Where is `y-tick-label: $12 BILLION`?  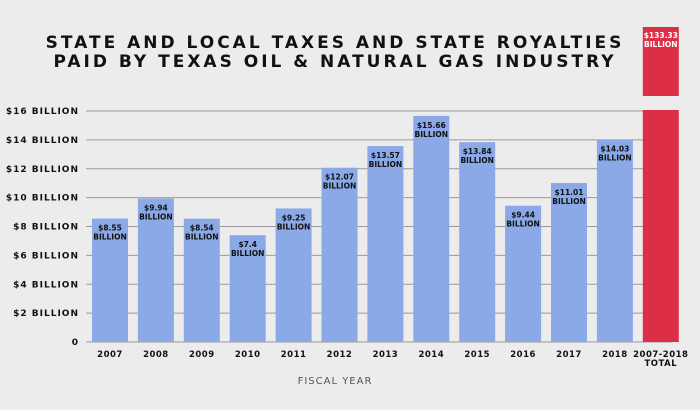 y-tick-label: $12 BILLION is located at coordinates (42, 170).